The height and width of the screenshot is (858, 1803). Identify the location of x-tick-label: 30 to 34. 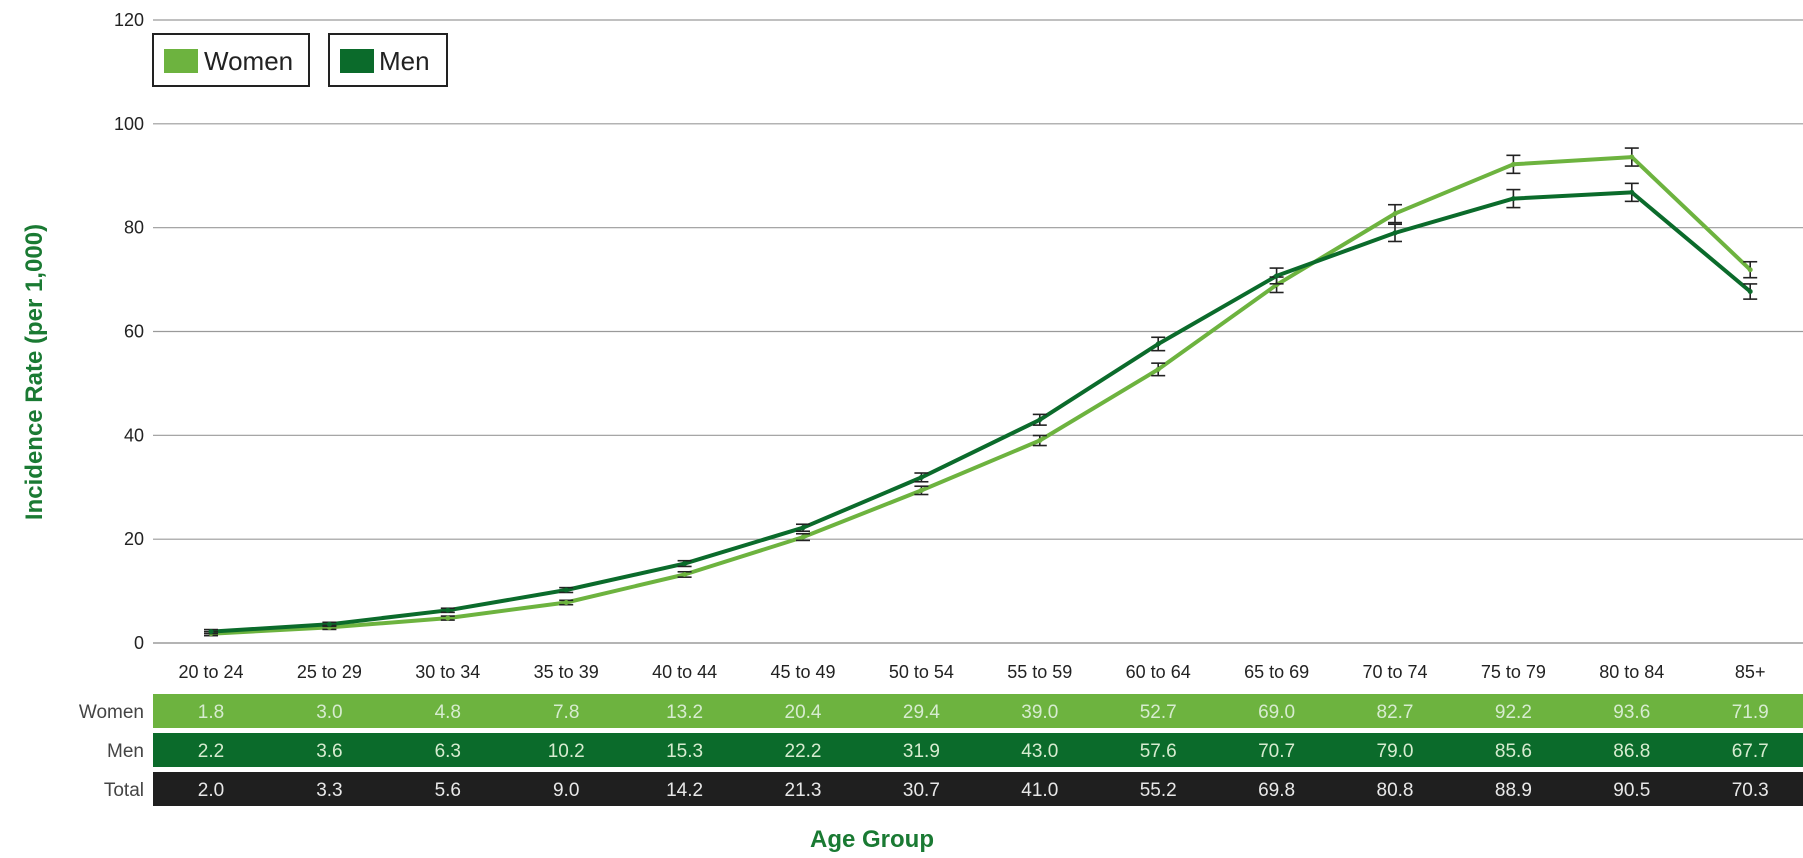
(447, 672).